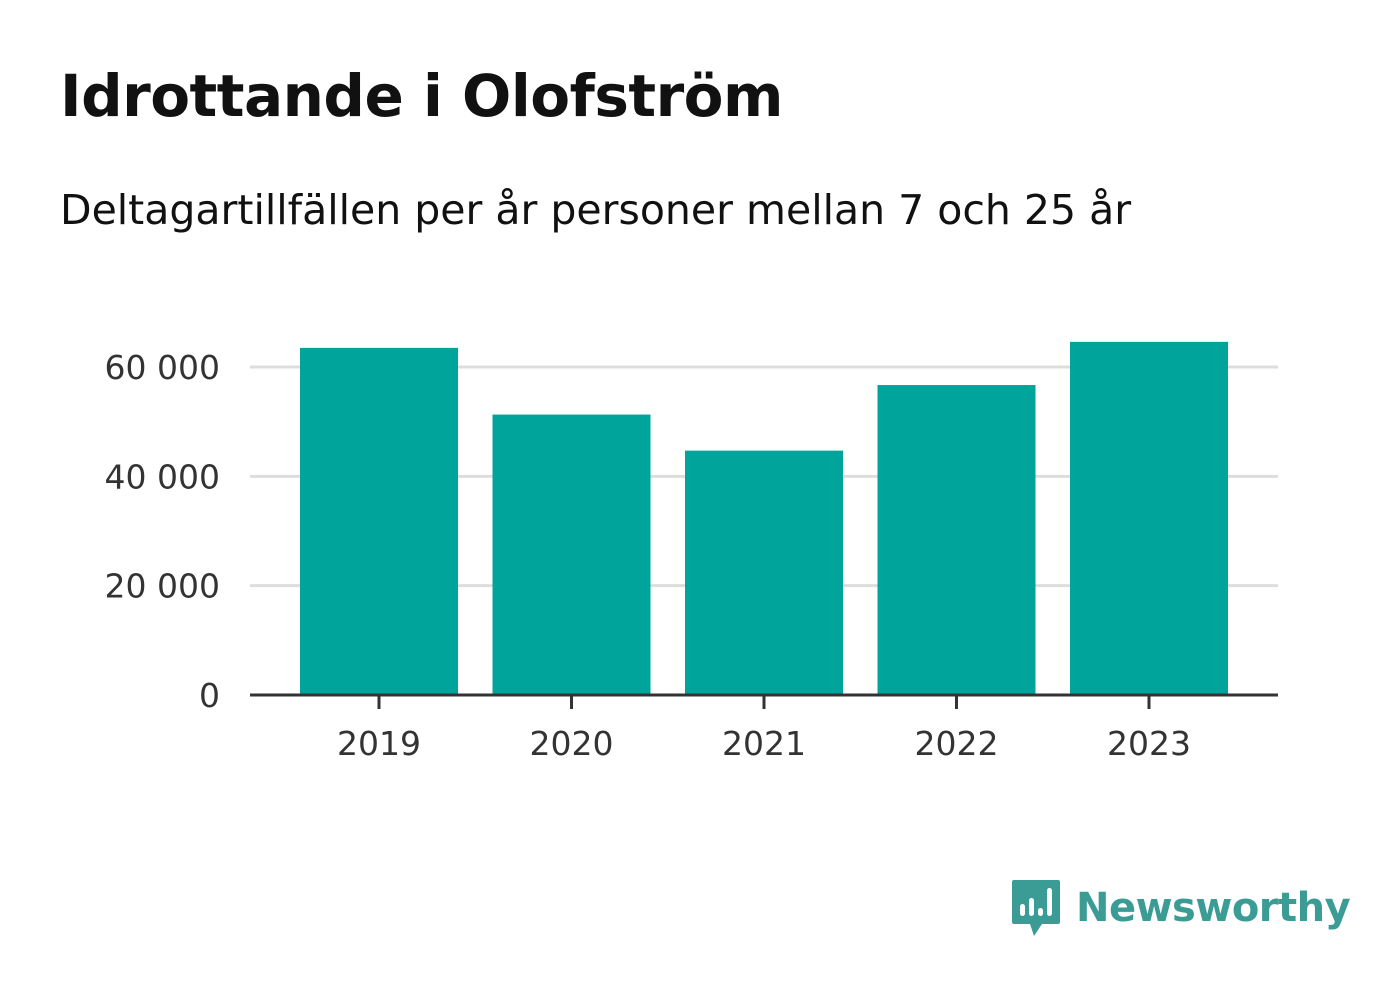  I want to click on x-tick-label: 2022, so click(957, 743).